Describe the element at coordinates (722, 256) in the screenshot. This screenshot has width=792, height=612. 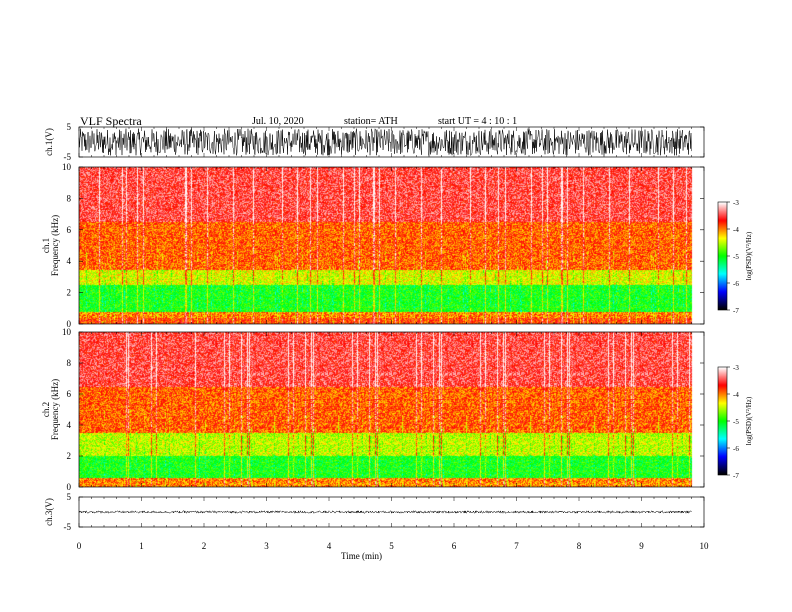
I see `colorbar-ch1-spectrogram` at that location.